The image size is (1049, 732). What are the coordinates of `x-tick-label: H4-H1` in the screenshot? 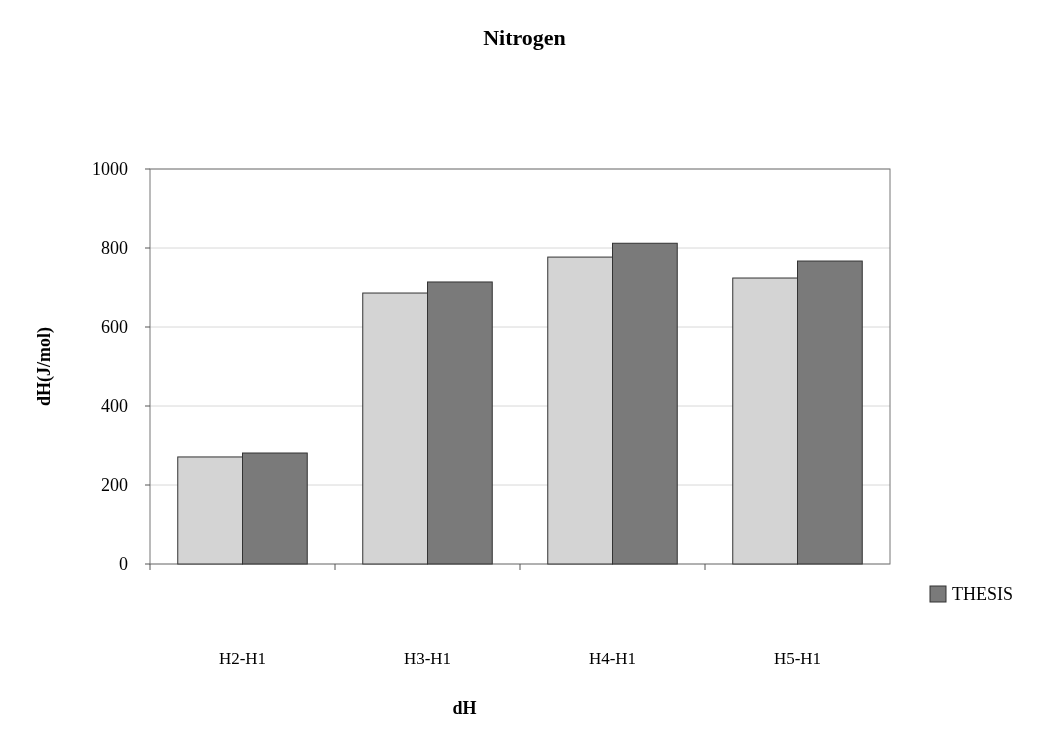 It's located at (612, 658).